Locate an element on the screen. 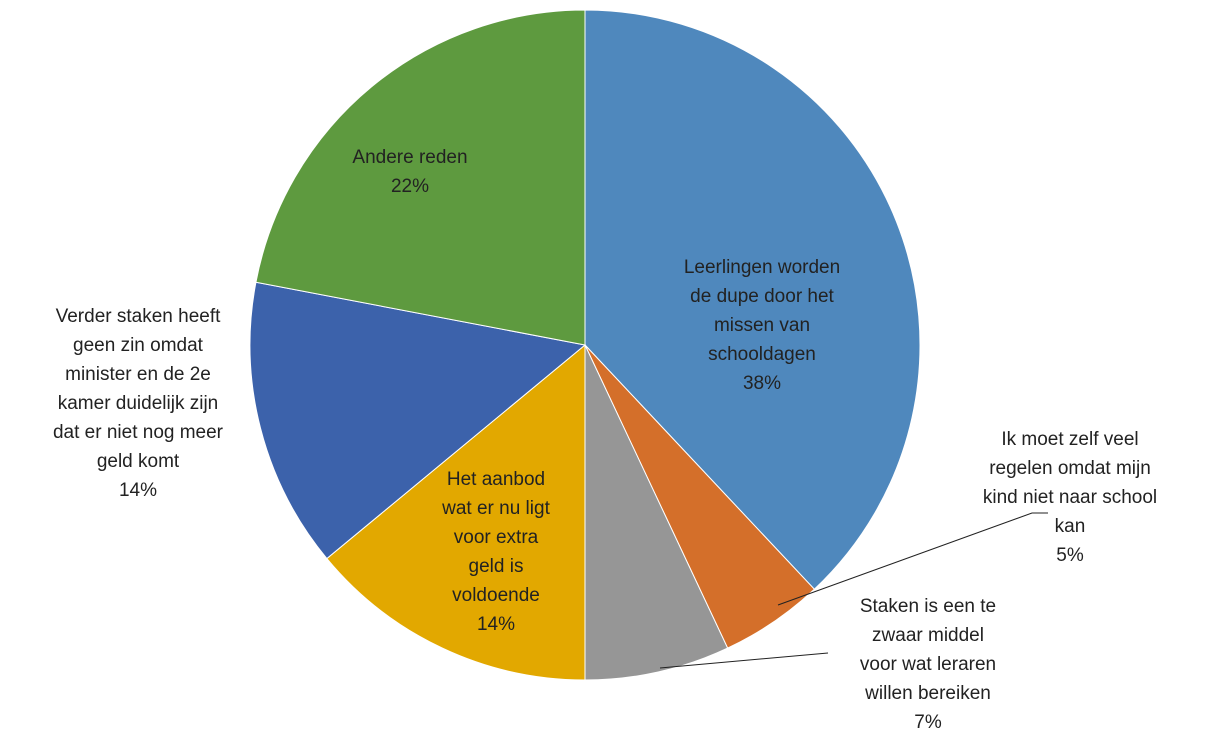 This screenshot has height=745, width=1209. slice-label: Verder staken heeft is located at coordinates (138, 316).